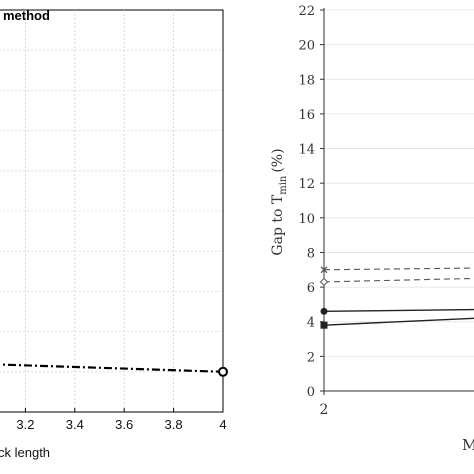  Describe the element at coordinates (306, 80) in the screenshot. I see `right-y-tick-label: 18` at that location.